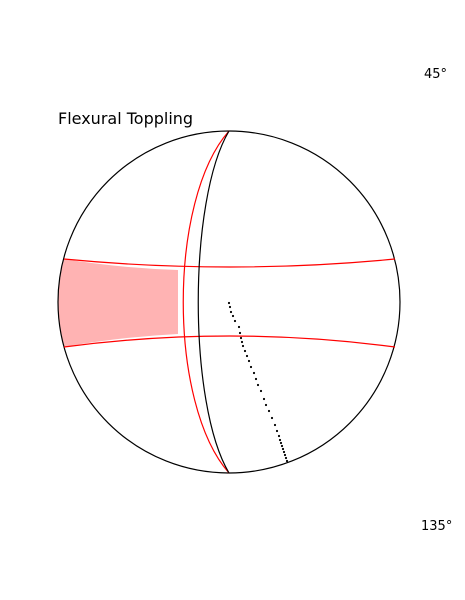  What do you see at coordinates (229, 341) in the screenshot?
I see `lower-limit-curve` at bounding box center [229, 341].